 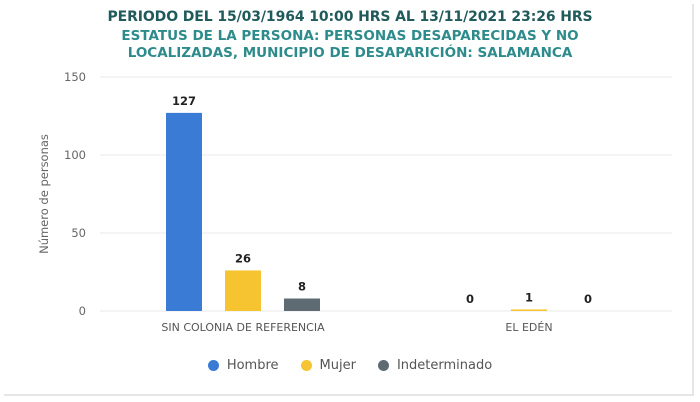 What do you see at coordinates (243, 258) in the screenshot?
I see `data-label: 26` at bounding box center [243, 258].